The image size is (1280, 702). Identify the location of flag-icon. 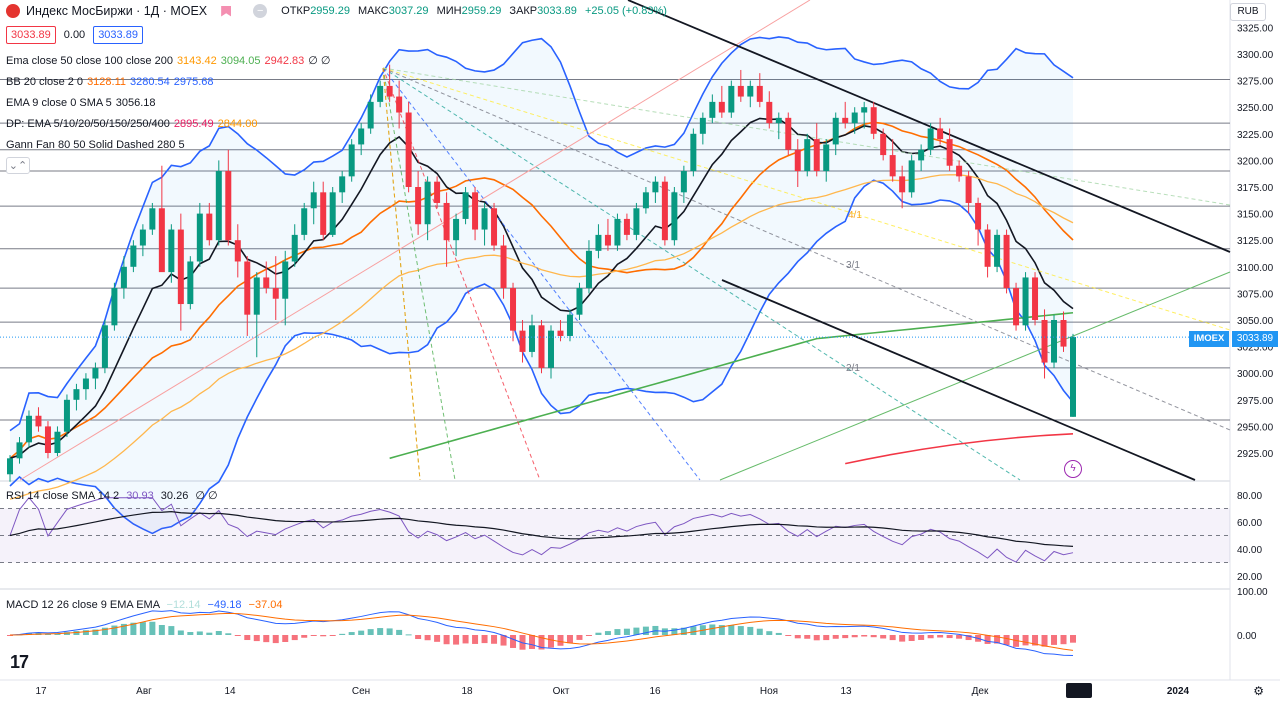
(226, 11).